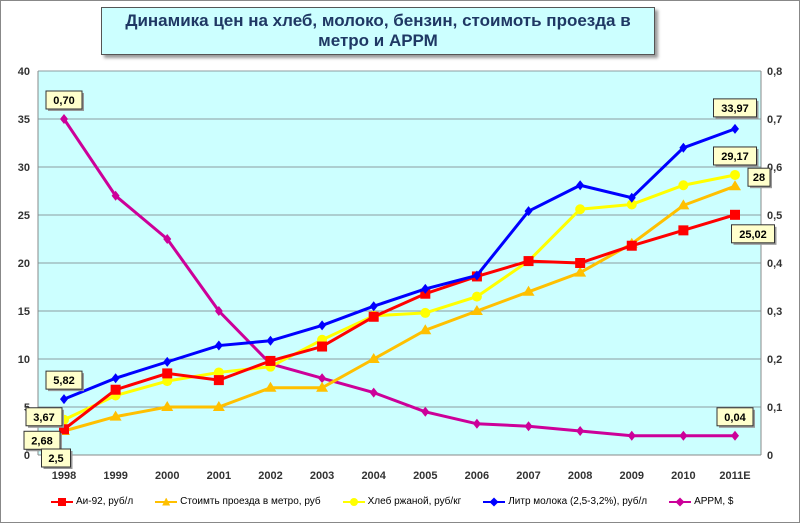 This screenshot has width=800, height=523. What do you see at coordinates (105, 501) in the screenshot?
I see `legend-label: Аи-92, руб/л` at bounding box center [105, 501].